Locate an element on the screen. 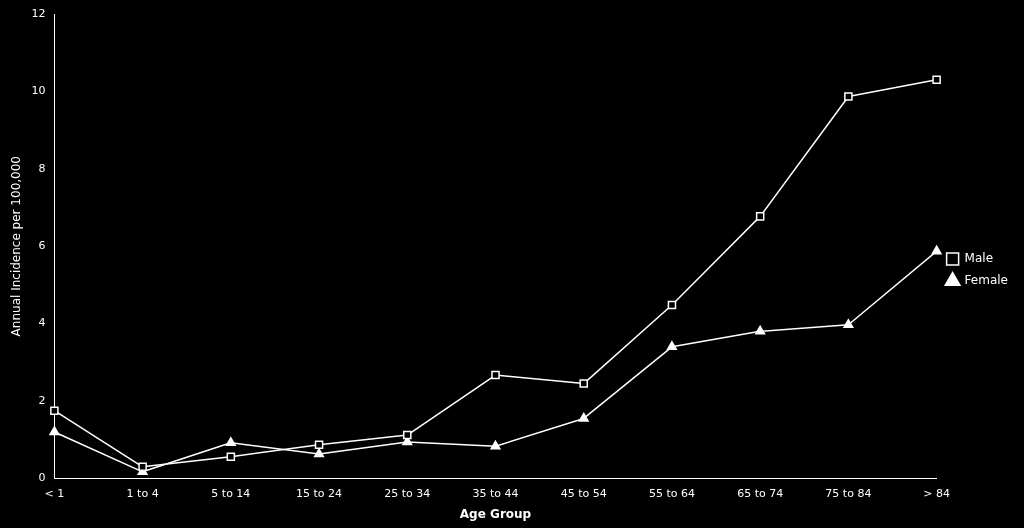  x-tick-label: < 1 is located at coordinates (54, 493).